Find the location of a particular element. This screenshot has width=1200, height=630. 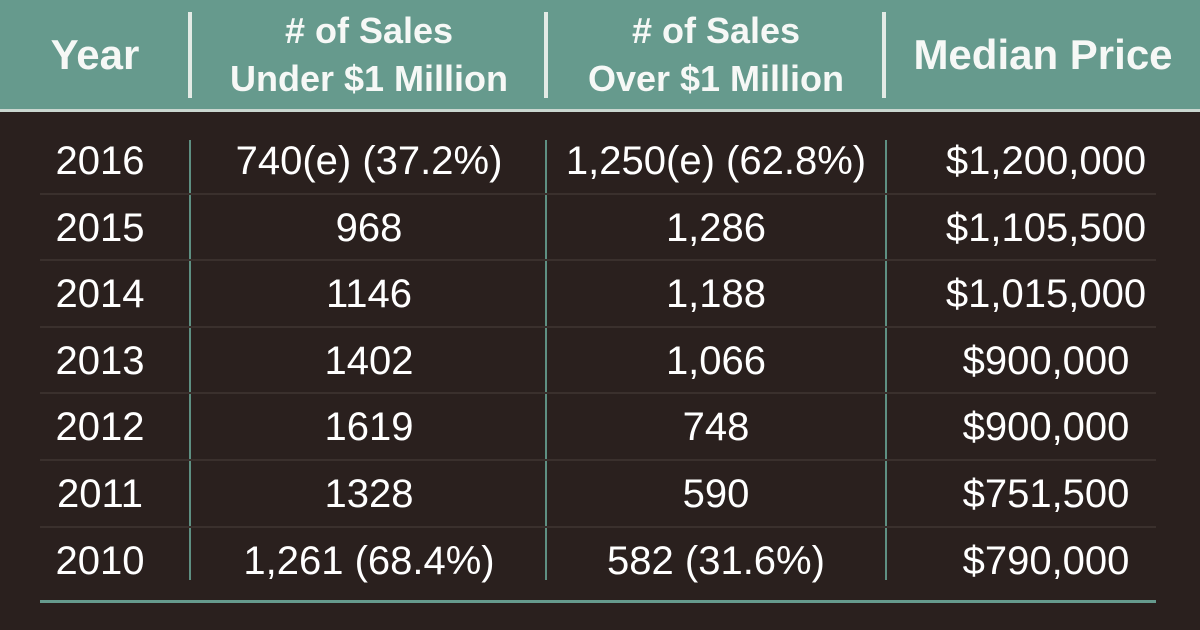

header-sales-over-line1: # of Sales is located at coordinates (716, 30).